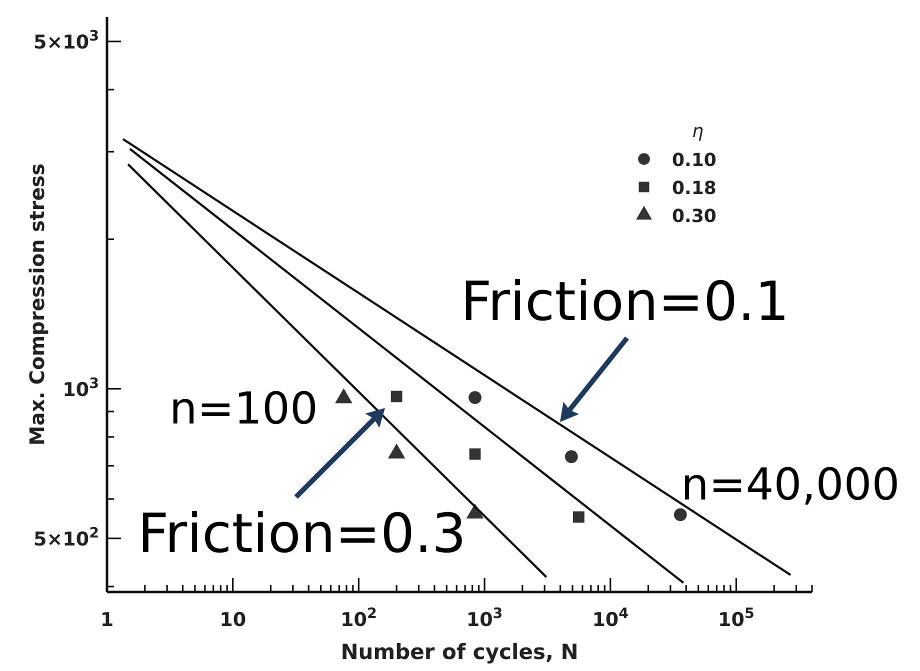 This screenshot has width=920, height=671. I want to click on y-tick-label: 5×10$^{3}$, so click(66, 41).